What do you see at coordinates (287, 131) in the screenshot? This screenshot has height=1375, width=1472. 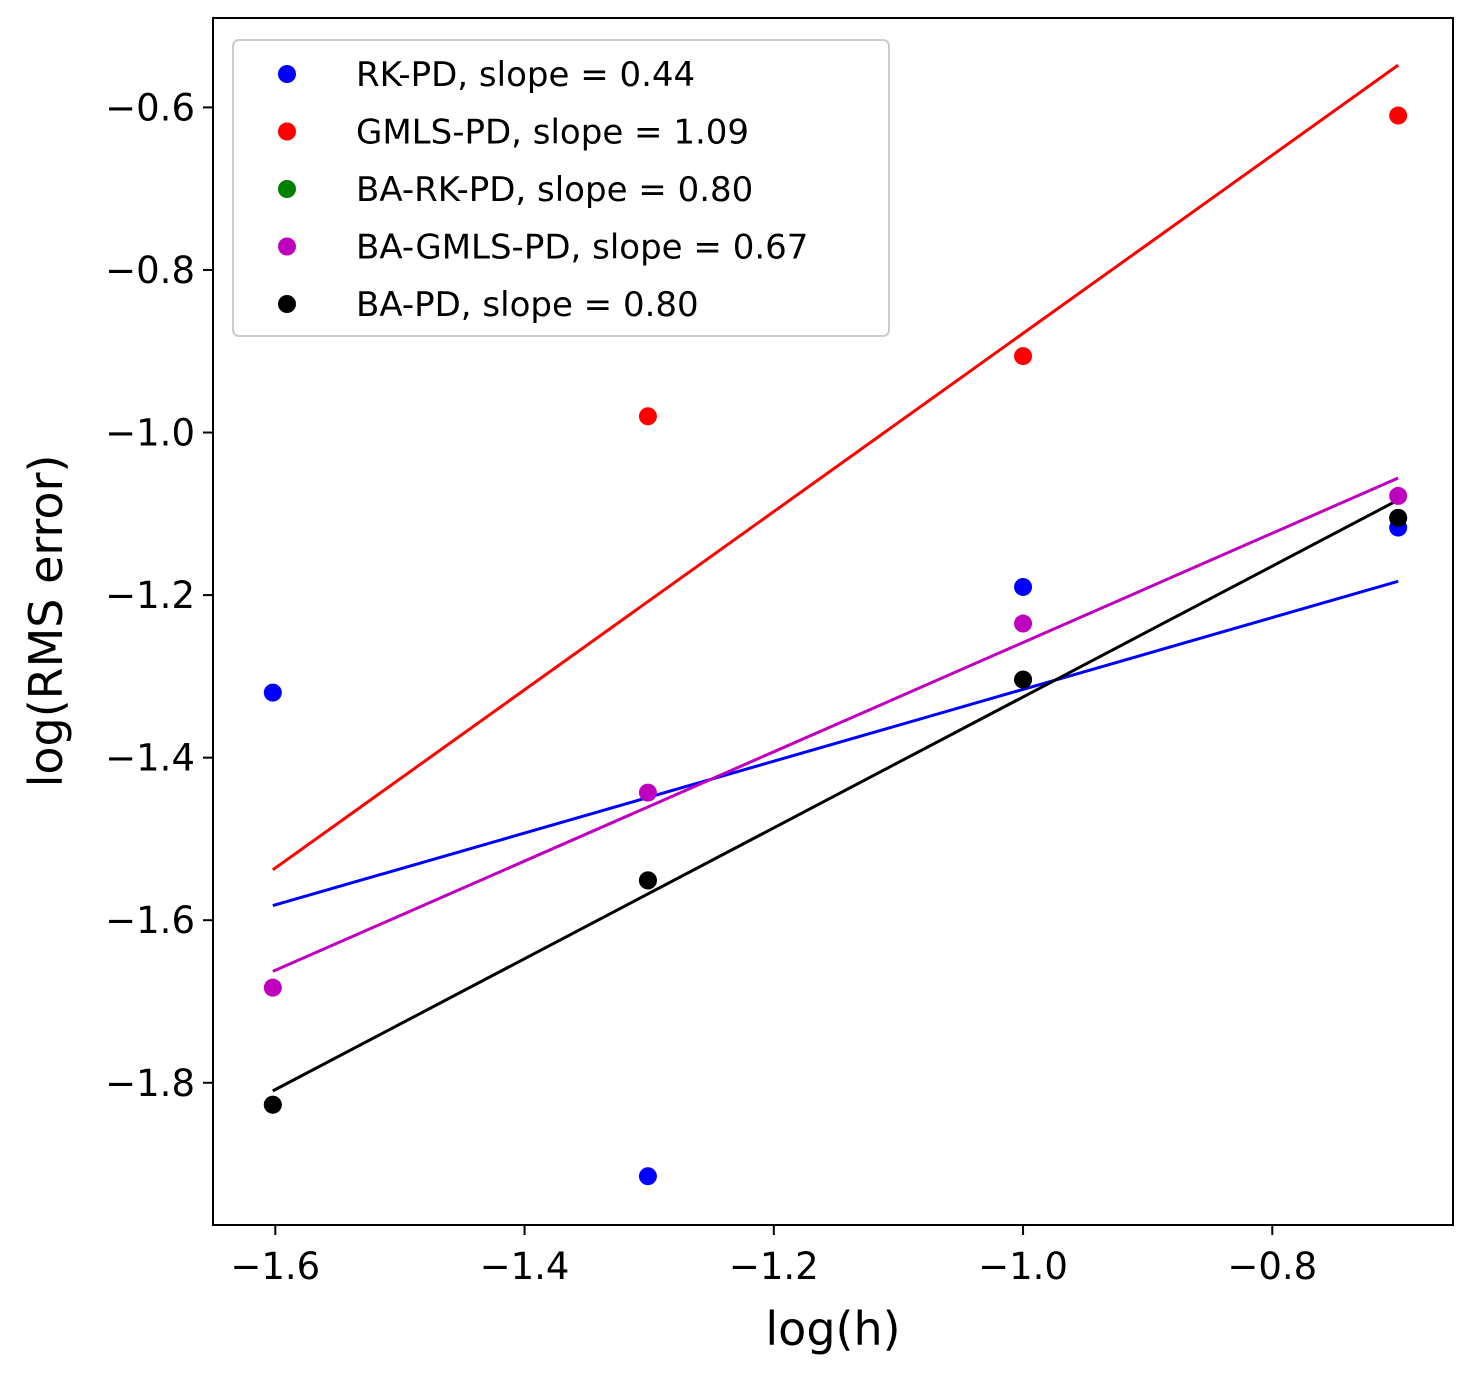 I see `legend-marker-gmls-pd` at bounding box center [287, 131].